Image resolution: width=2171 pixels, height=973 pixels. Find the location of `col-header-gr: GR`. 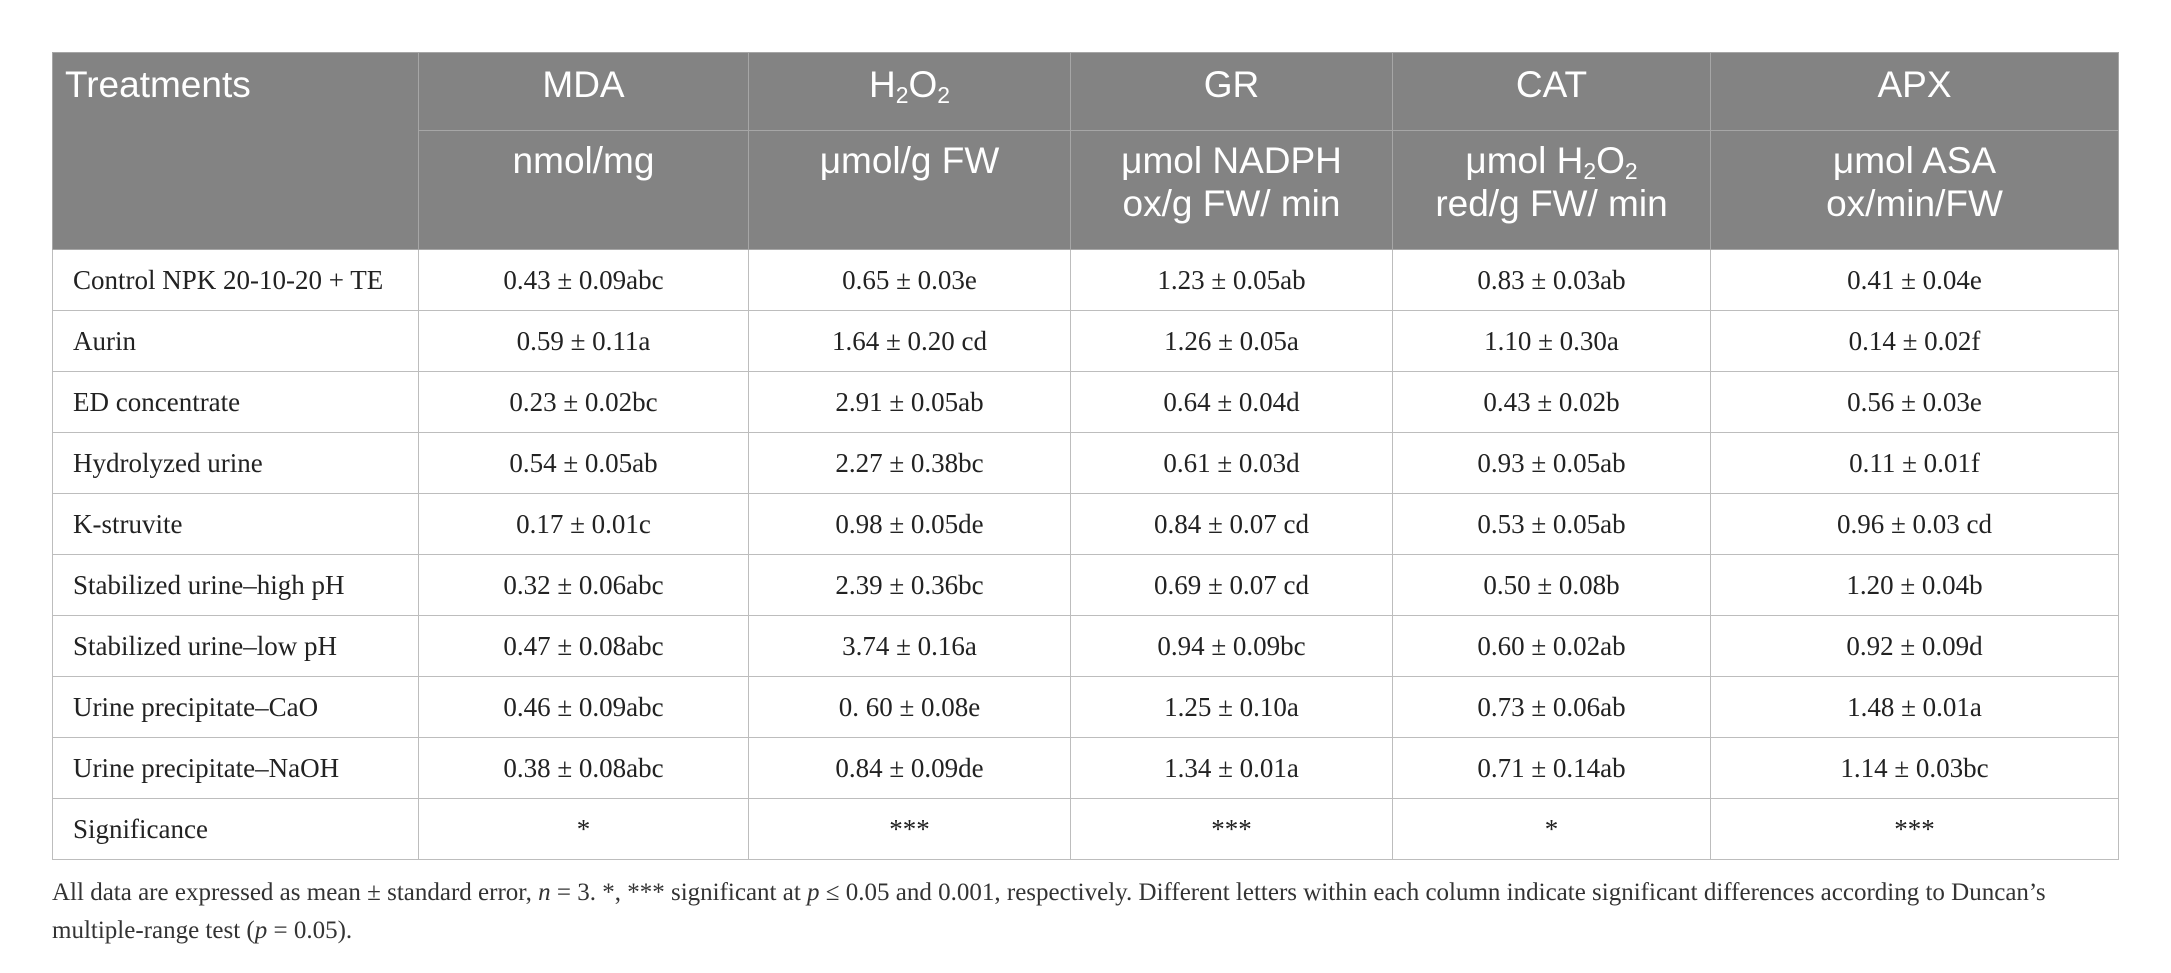

col-header-gr: GR is located at coordinates (1231, 91).